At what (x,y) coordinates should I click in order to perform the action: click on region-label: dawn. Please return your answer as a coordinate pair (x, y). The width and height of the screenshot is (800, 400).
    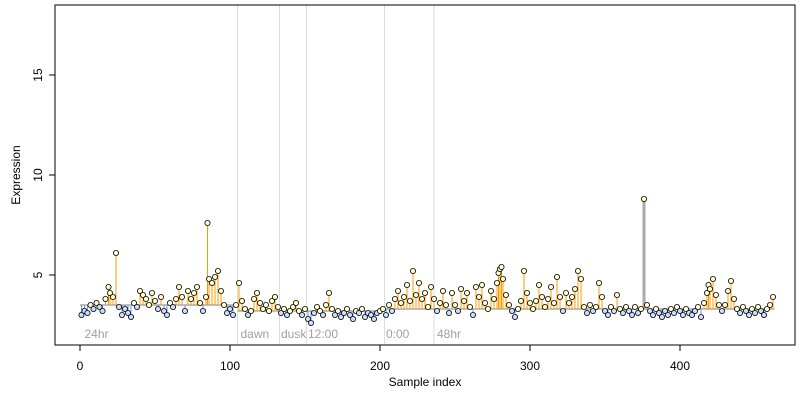
    Looking at the image, I should click on (255, 334).